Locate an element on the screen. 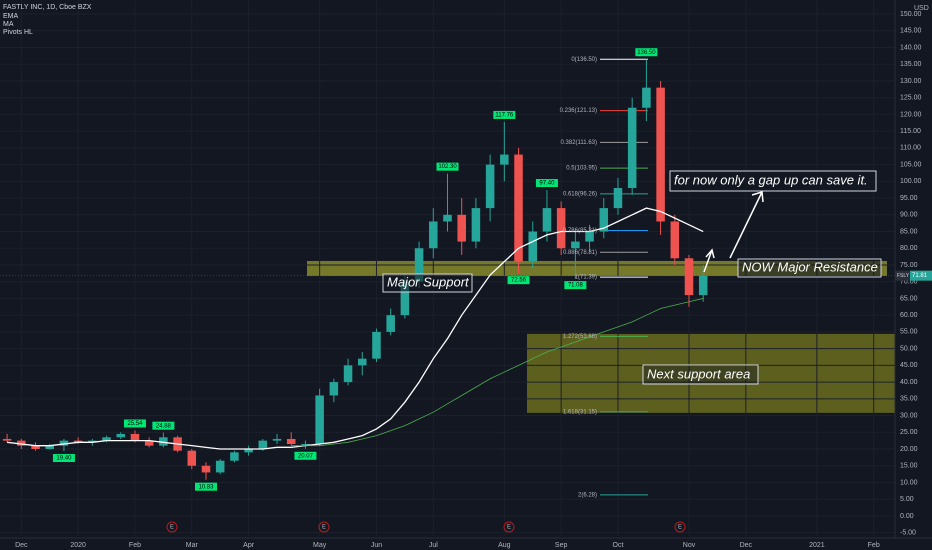  annotation: for now only a gap up can save it. is located at coordinates (771, 179).